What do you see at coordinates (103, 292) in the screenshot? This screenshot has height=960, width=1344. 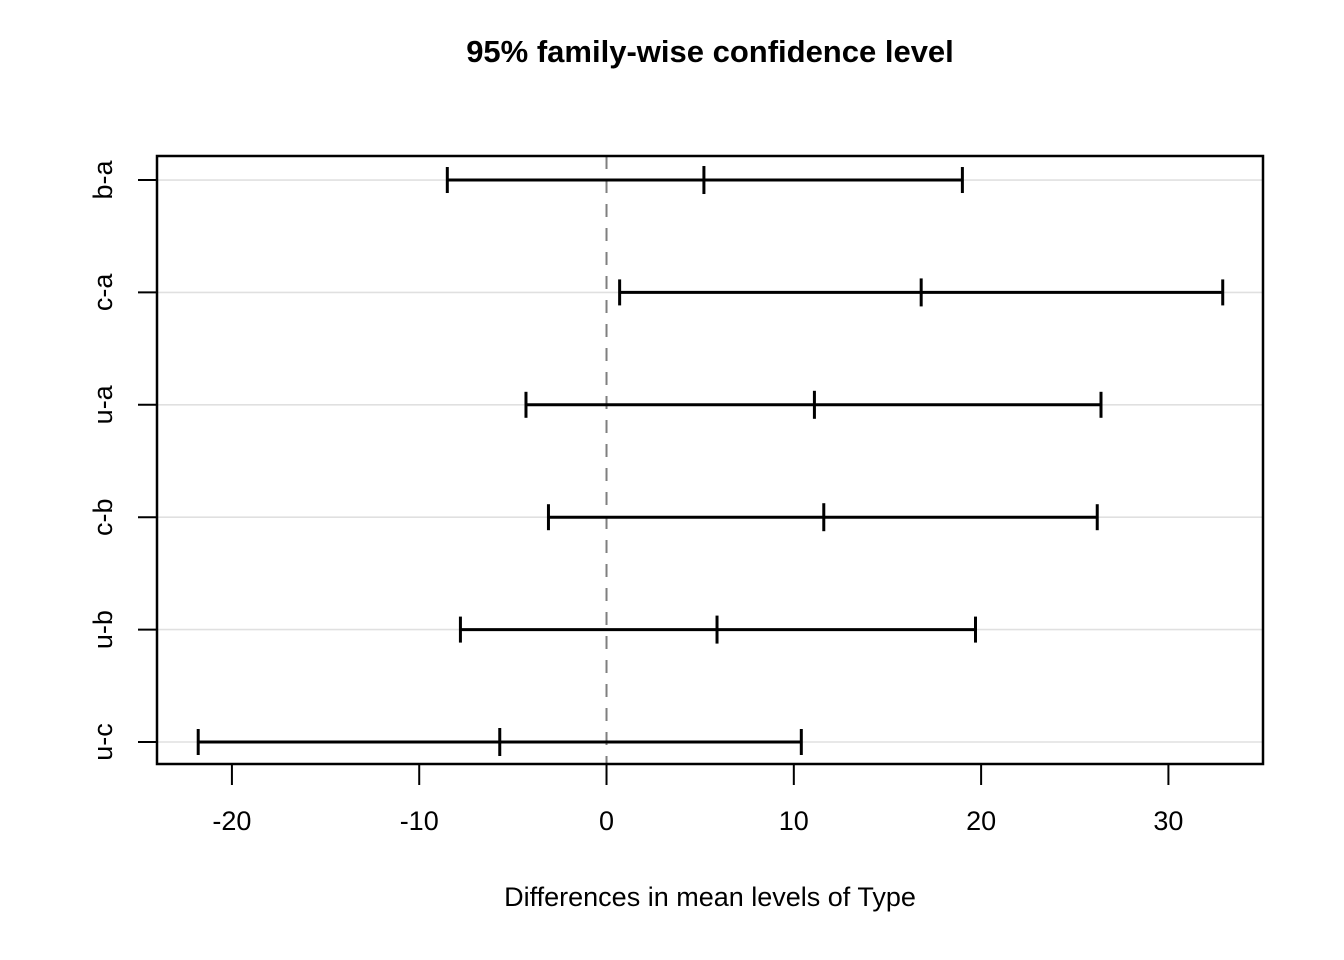 I see `y-tick-label: c-a` at bounding box center [103, 292].